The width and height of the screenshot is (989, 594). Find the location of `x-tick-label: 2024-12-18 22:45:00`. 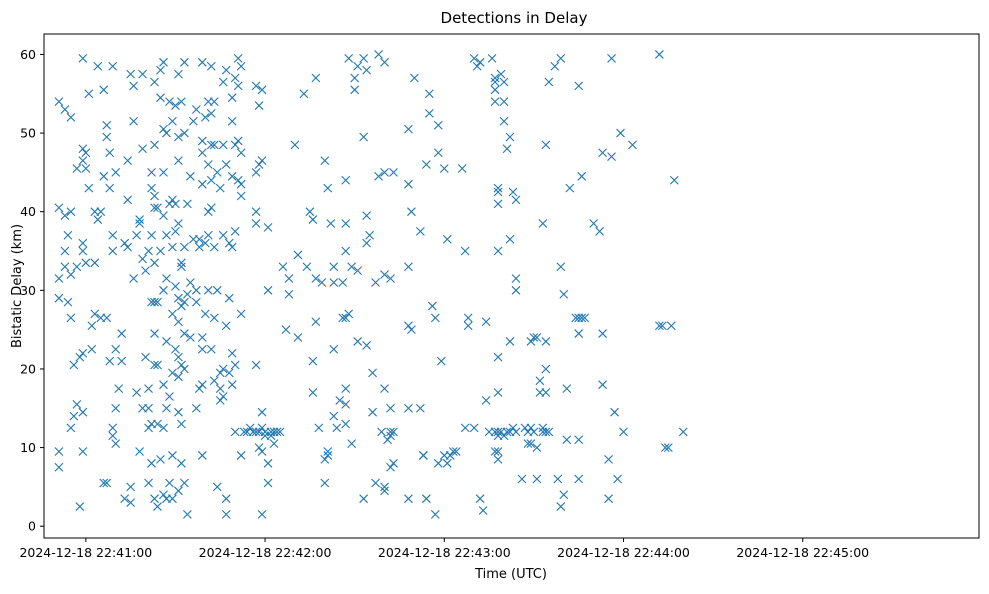

x-tick-label: 2024-12-18 22:45:00 is located at coordinates (802, 552).